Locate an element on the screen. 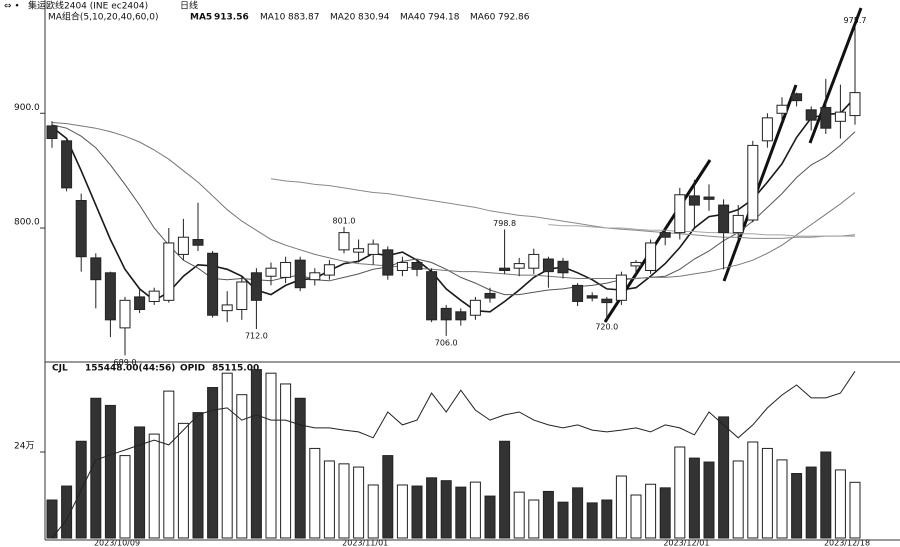  y-tick-label: 900.0 is located at coordinates (27, 108).